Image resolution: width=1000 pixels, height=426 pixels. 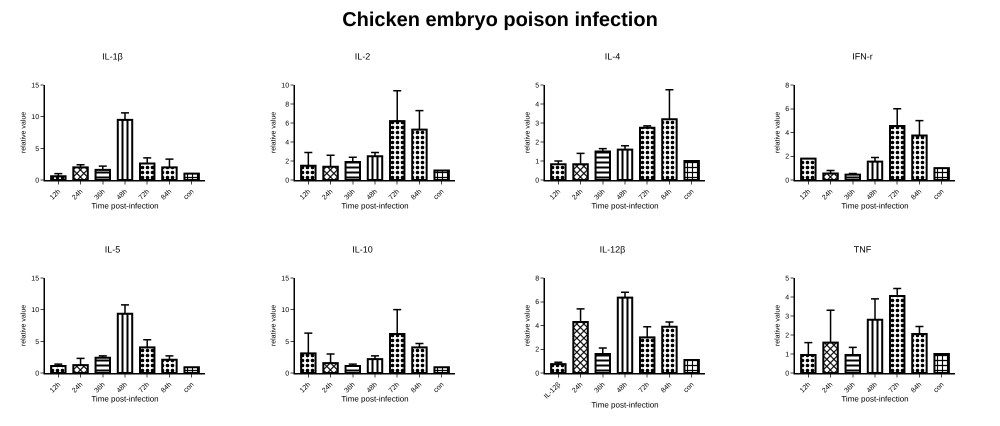 What do you see at coordinates (362, 249) in the screenshot?
I see `chart-title: IL-10` at bounding box center [362, 249].